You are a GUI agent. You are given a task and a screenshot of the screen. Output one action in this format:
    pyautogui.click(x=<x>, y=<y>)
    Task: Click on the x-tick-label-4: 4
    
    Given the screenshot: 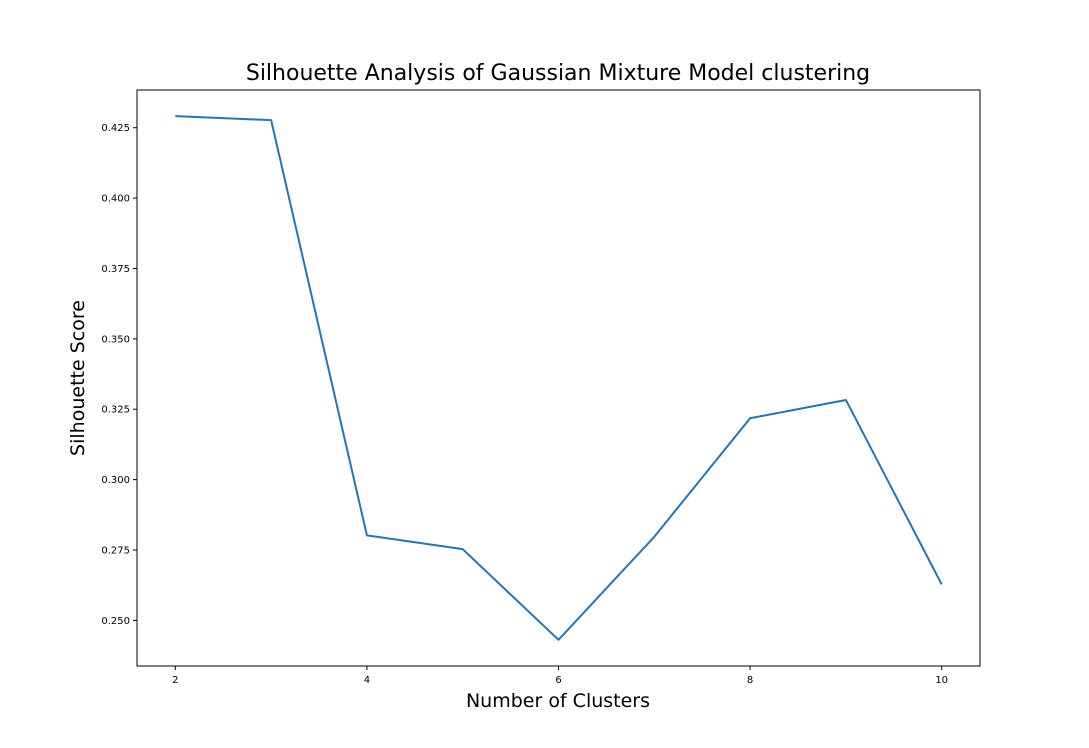 What is the action you would take?
    pyautogui.click(x=367, y=680)
    